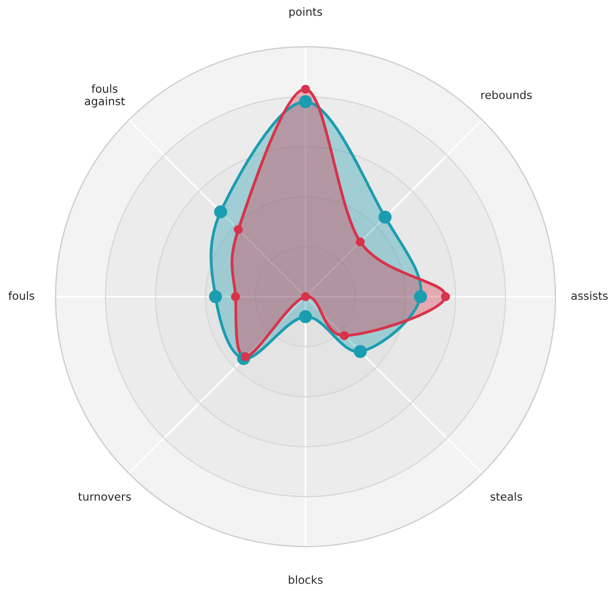  What do you see at coordinates (104, 496) in the screenshot?
I see `spoke-label: turnovers` at bounding box center [104, 496].